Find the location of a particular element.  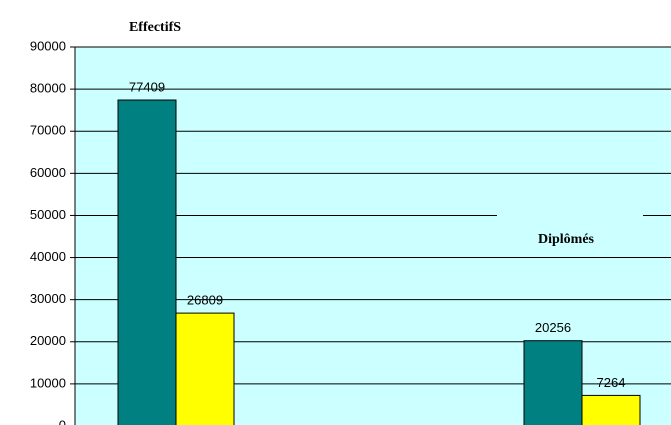

value-label: 7264 is located at coordinates (611, 382).